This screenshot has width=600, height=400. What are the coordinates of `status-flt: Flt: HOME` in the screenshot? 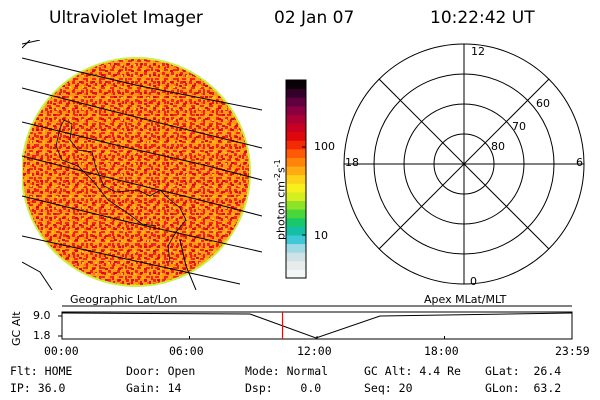 It's located at (41, 371).